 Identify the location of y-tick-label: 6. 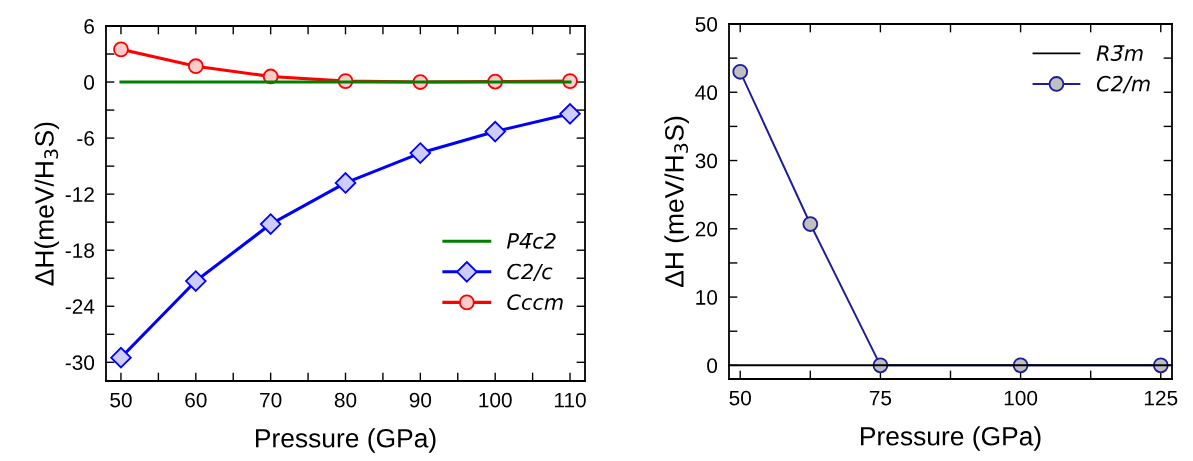
(89, 26).